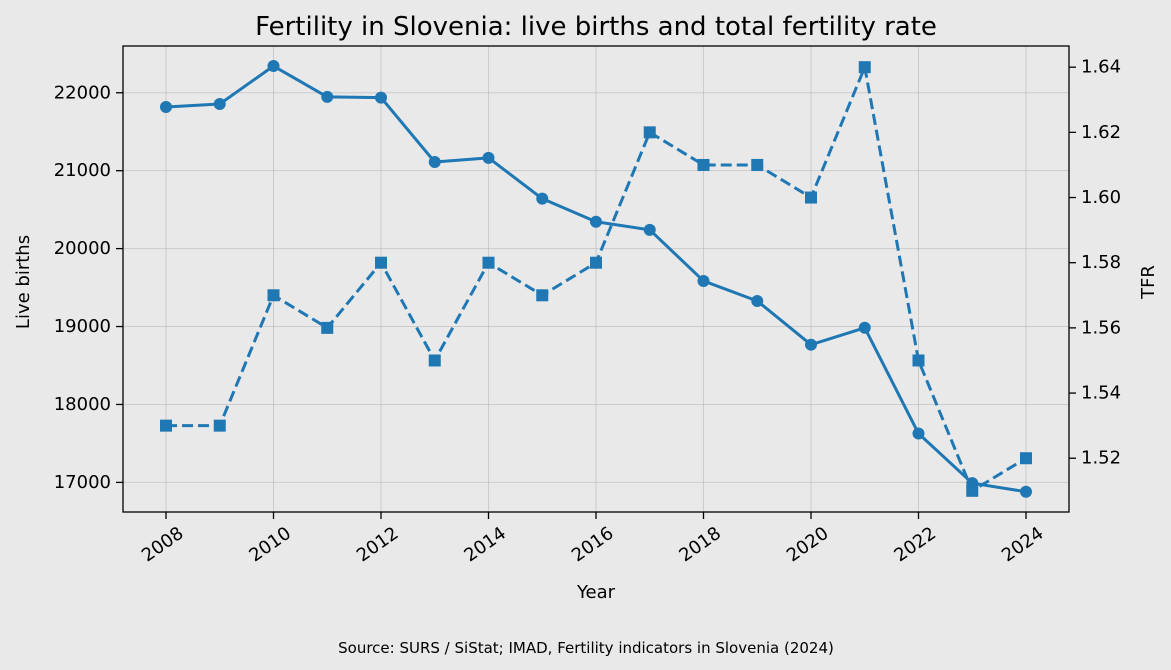  What do you see at coordinates (1101, 393) in the screenshot?
I see `y-right-tick-label: 1.54` at bounding box center [1101, 393].